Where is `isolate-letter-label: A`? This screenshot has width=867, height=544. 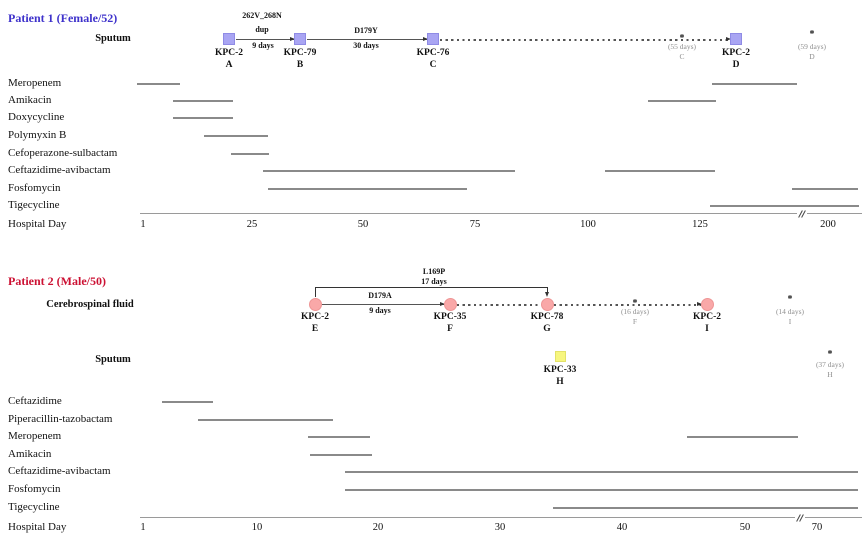
isolate-letter-label: A is located at coordinates (229, 65).